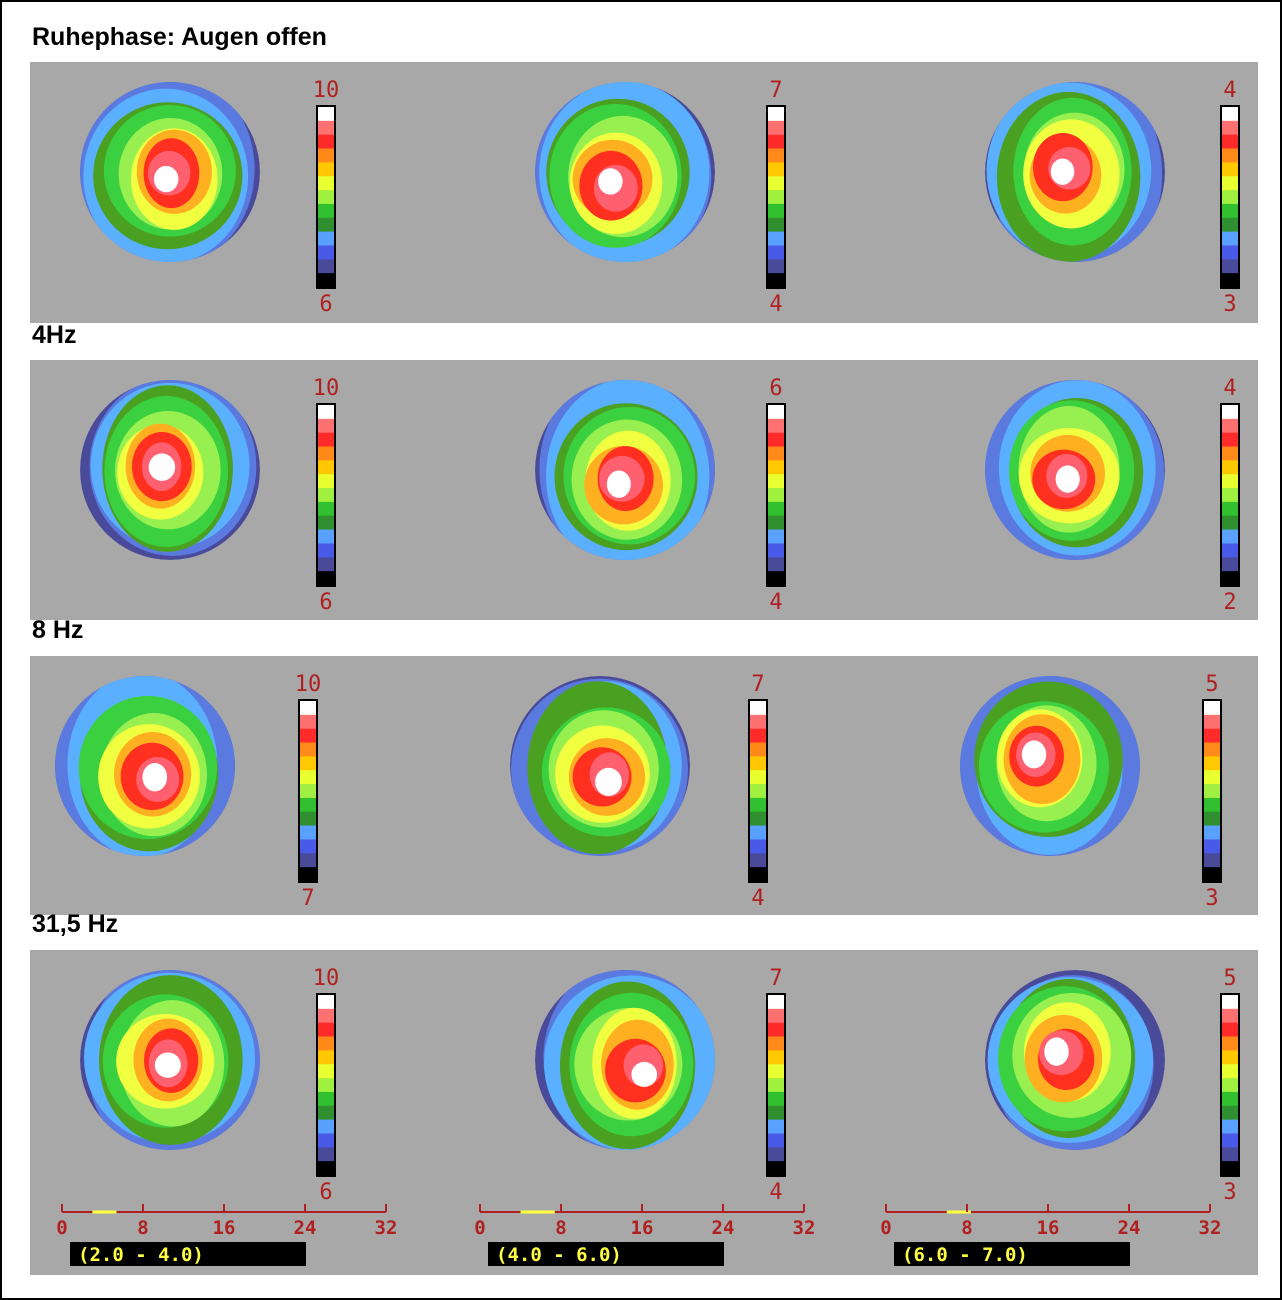 The image size is (1282, 1300). I want to click on freq-tick-label: 8, so click(142, 1228).